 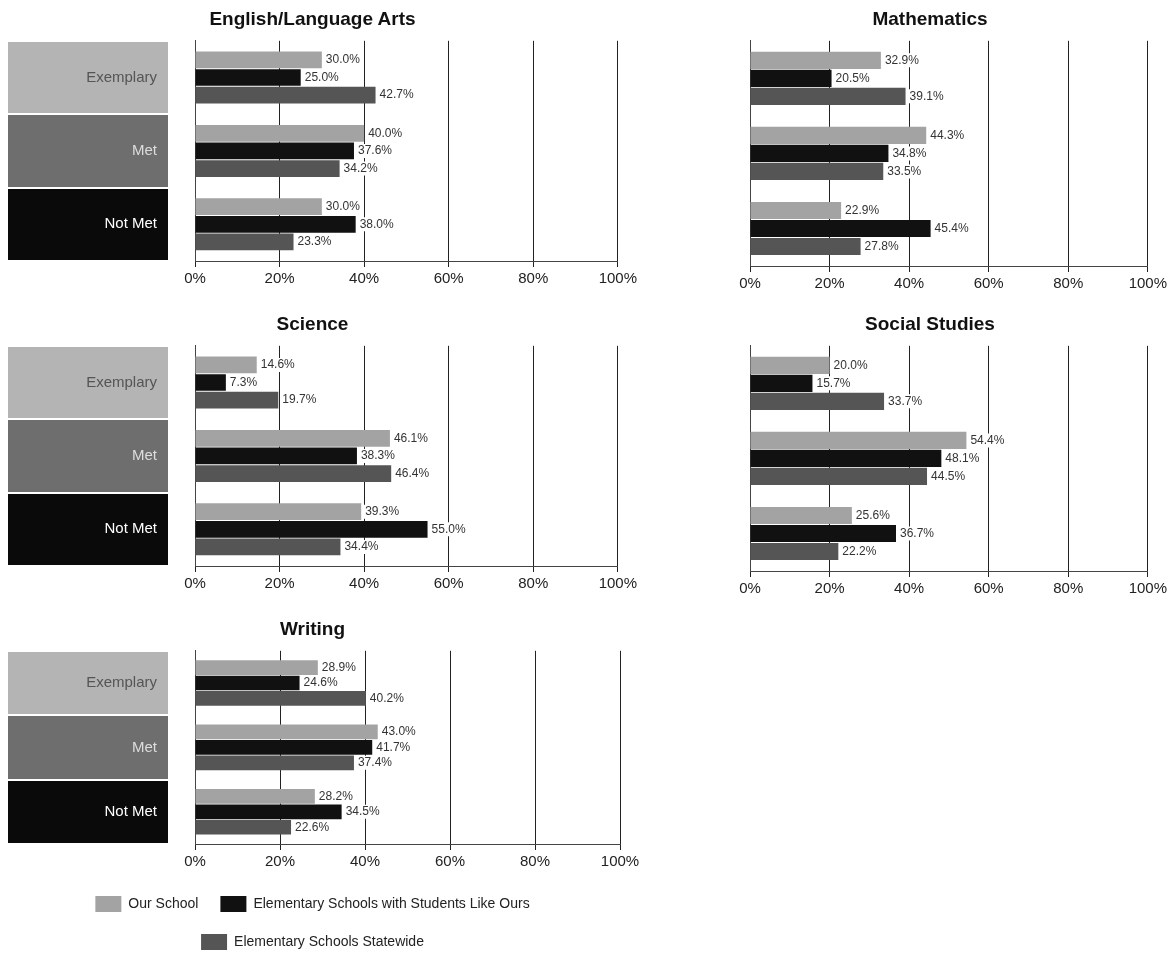 What do you see at coordinates (393, 746) in the screenshot?
I see `data-label: 41.7%` at bounding box center [393, 746].